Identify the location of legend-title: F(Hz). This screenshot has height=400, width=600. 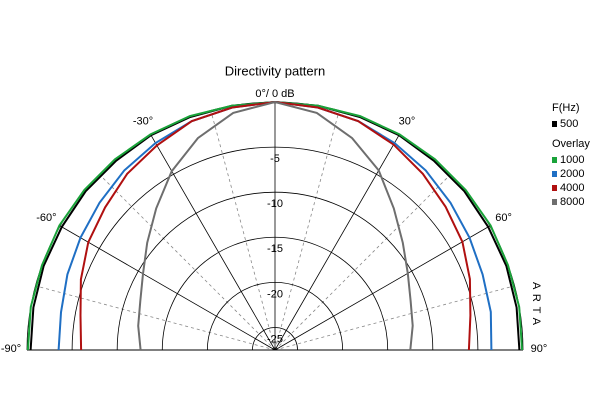
(566, 108).